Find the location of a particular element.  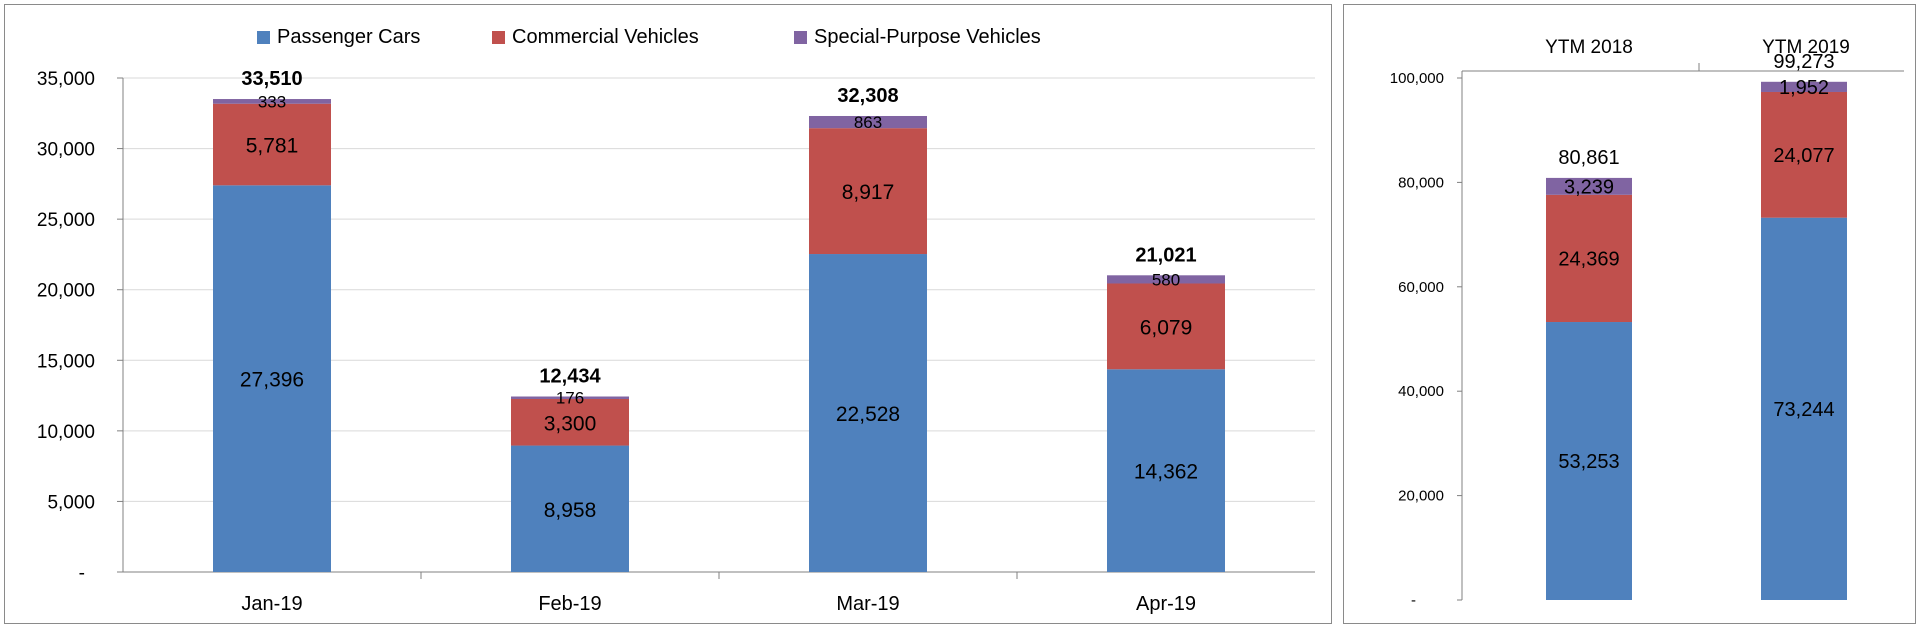

data-label-commercial-vehicles-jan-19: 5,781 is located at coordinates (272, 146).